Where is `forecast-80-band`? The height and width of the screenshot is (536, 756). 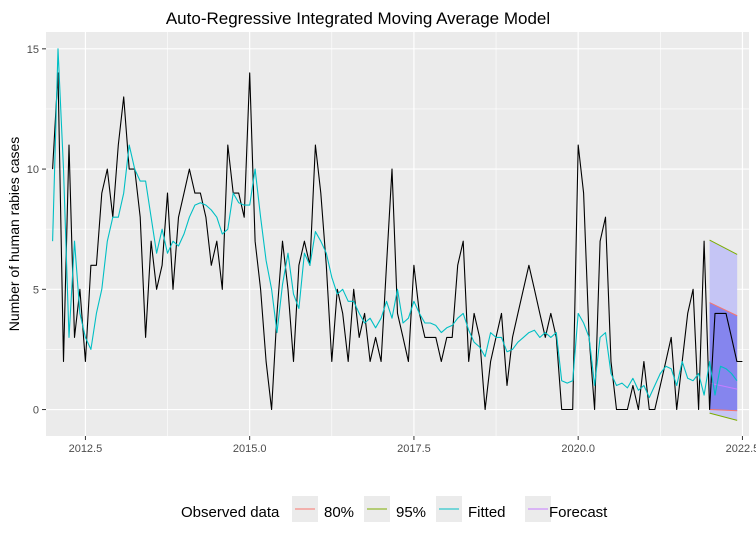 forecast-80-band is located at coordinates (723, 356).